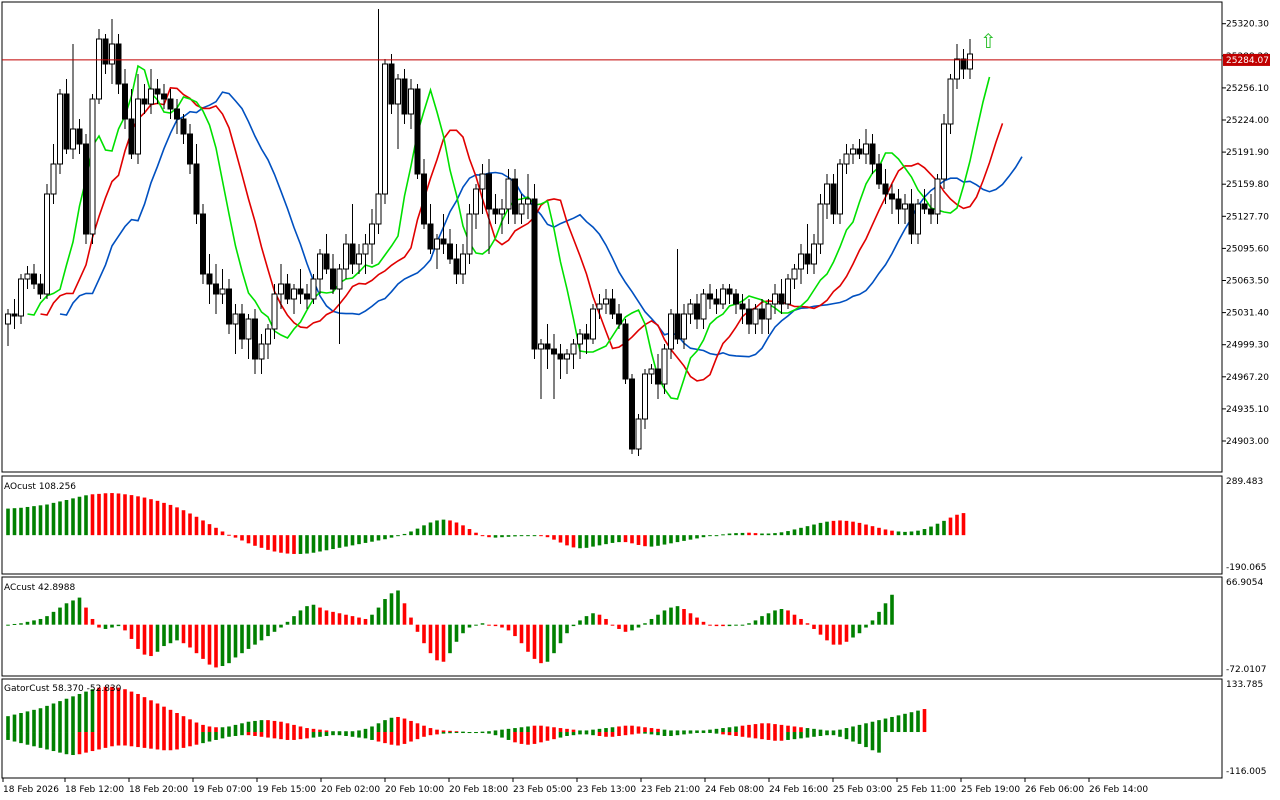  What do you see at coordinates (1247, 25) in the screenshot?
I see `price-tick-label: 25320.30` at bounding box center [1247, 25].